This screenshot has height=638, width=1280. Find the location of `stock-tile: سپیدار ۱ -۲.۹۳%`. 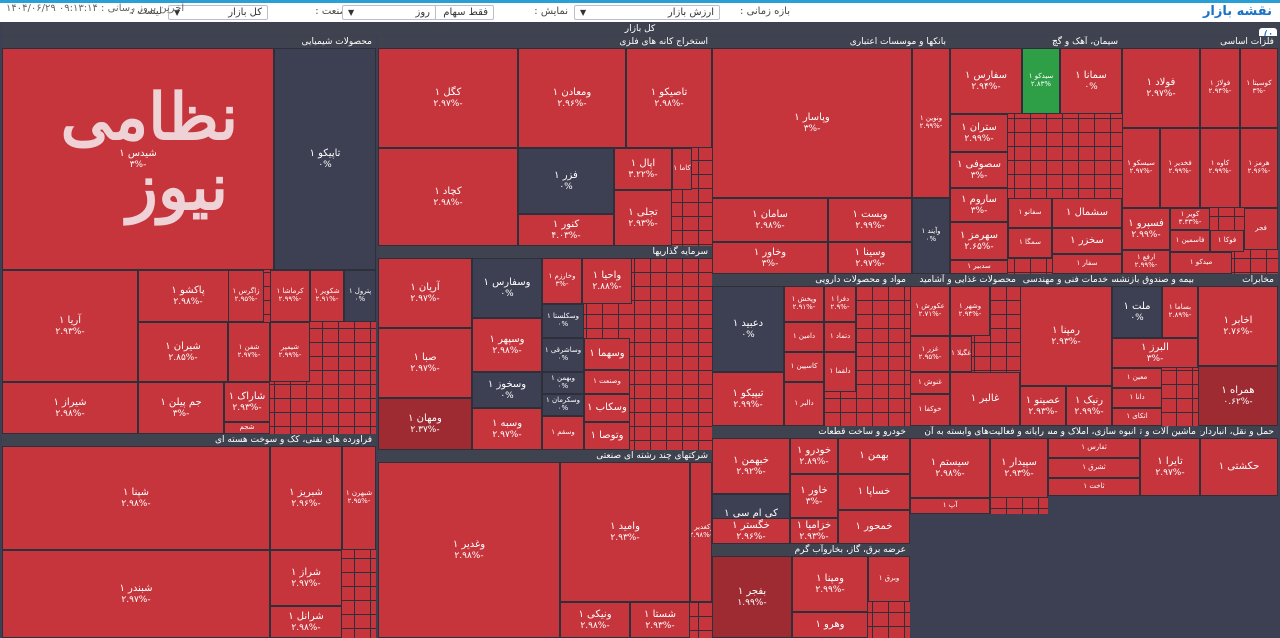

stock-tile: سپیدار ۱ -۲.۹۳% is located at coordinates (1019, 468).